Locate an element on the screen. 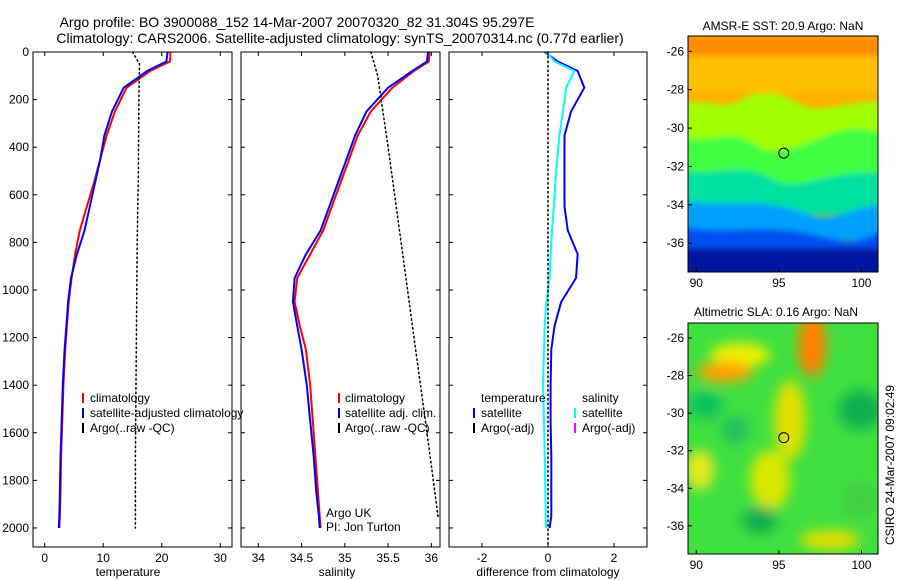 Image resolution: width=900 pixels, height=580 pixels. depth-ytick-label: 2000 is located at coordinates (15, 528).